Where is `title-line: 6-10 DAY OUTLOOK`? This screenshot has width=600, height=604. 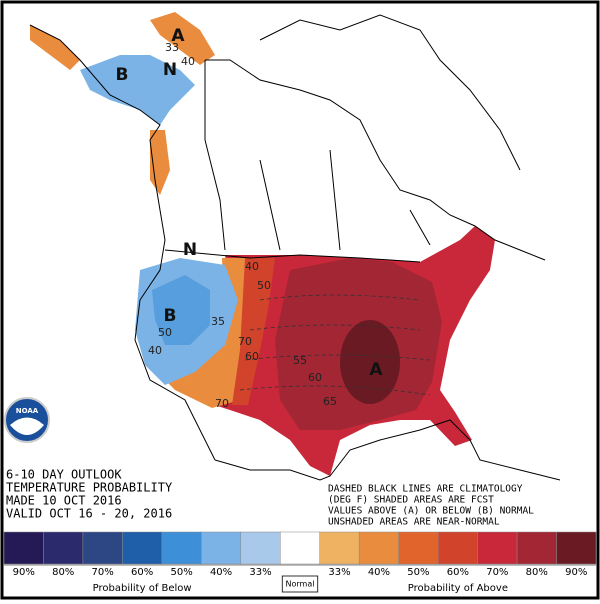 title-line: 6-10 DAY OUTLOOK is located at coordinates (64, 475).